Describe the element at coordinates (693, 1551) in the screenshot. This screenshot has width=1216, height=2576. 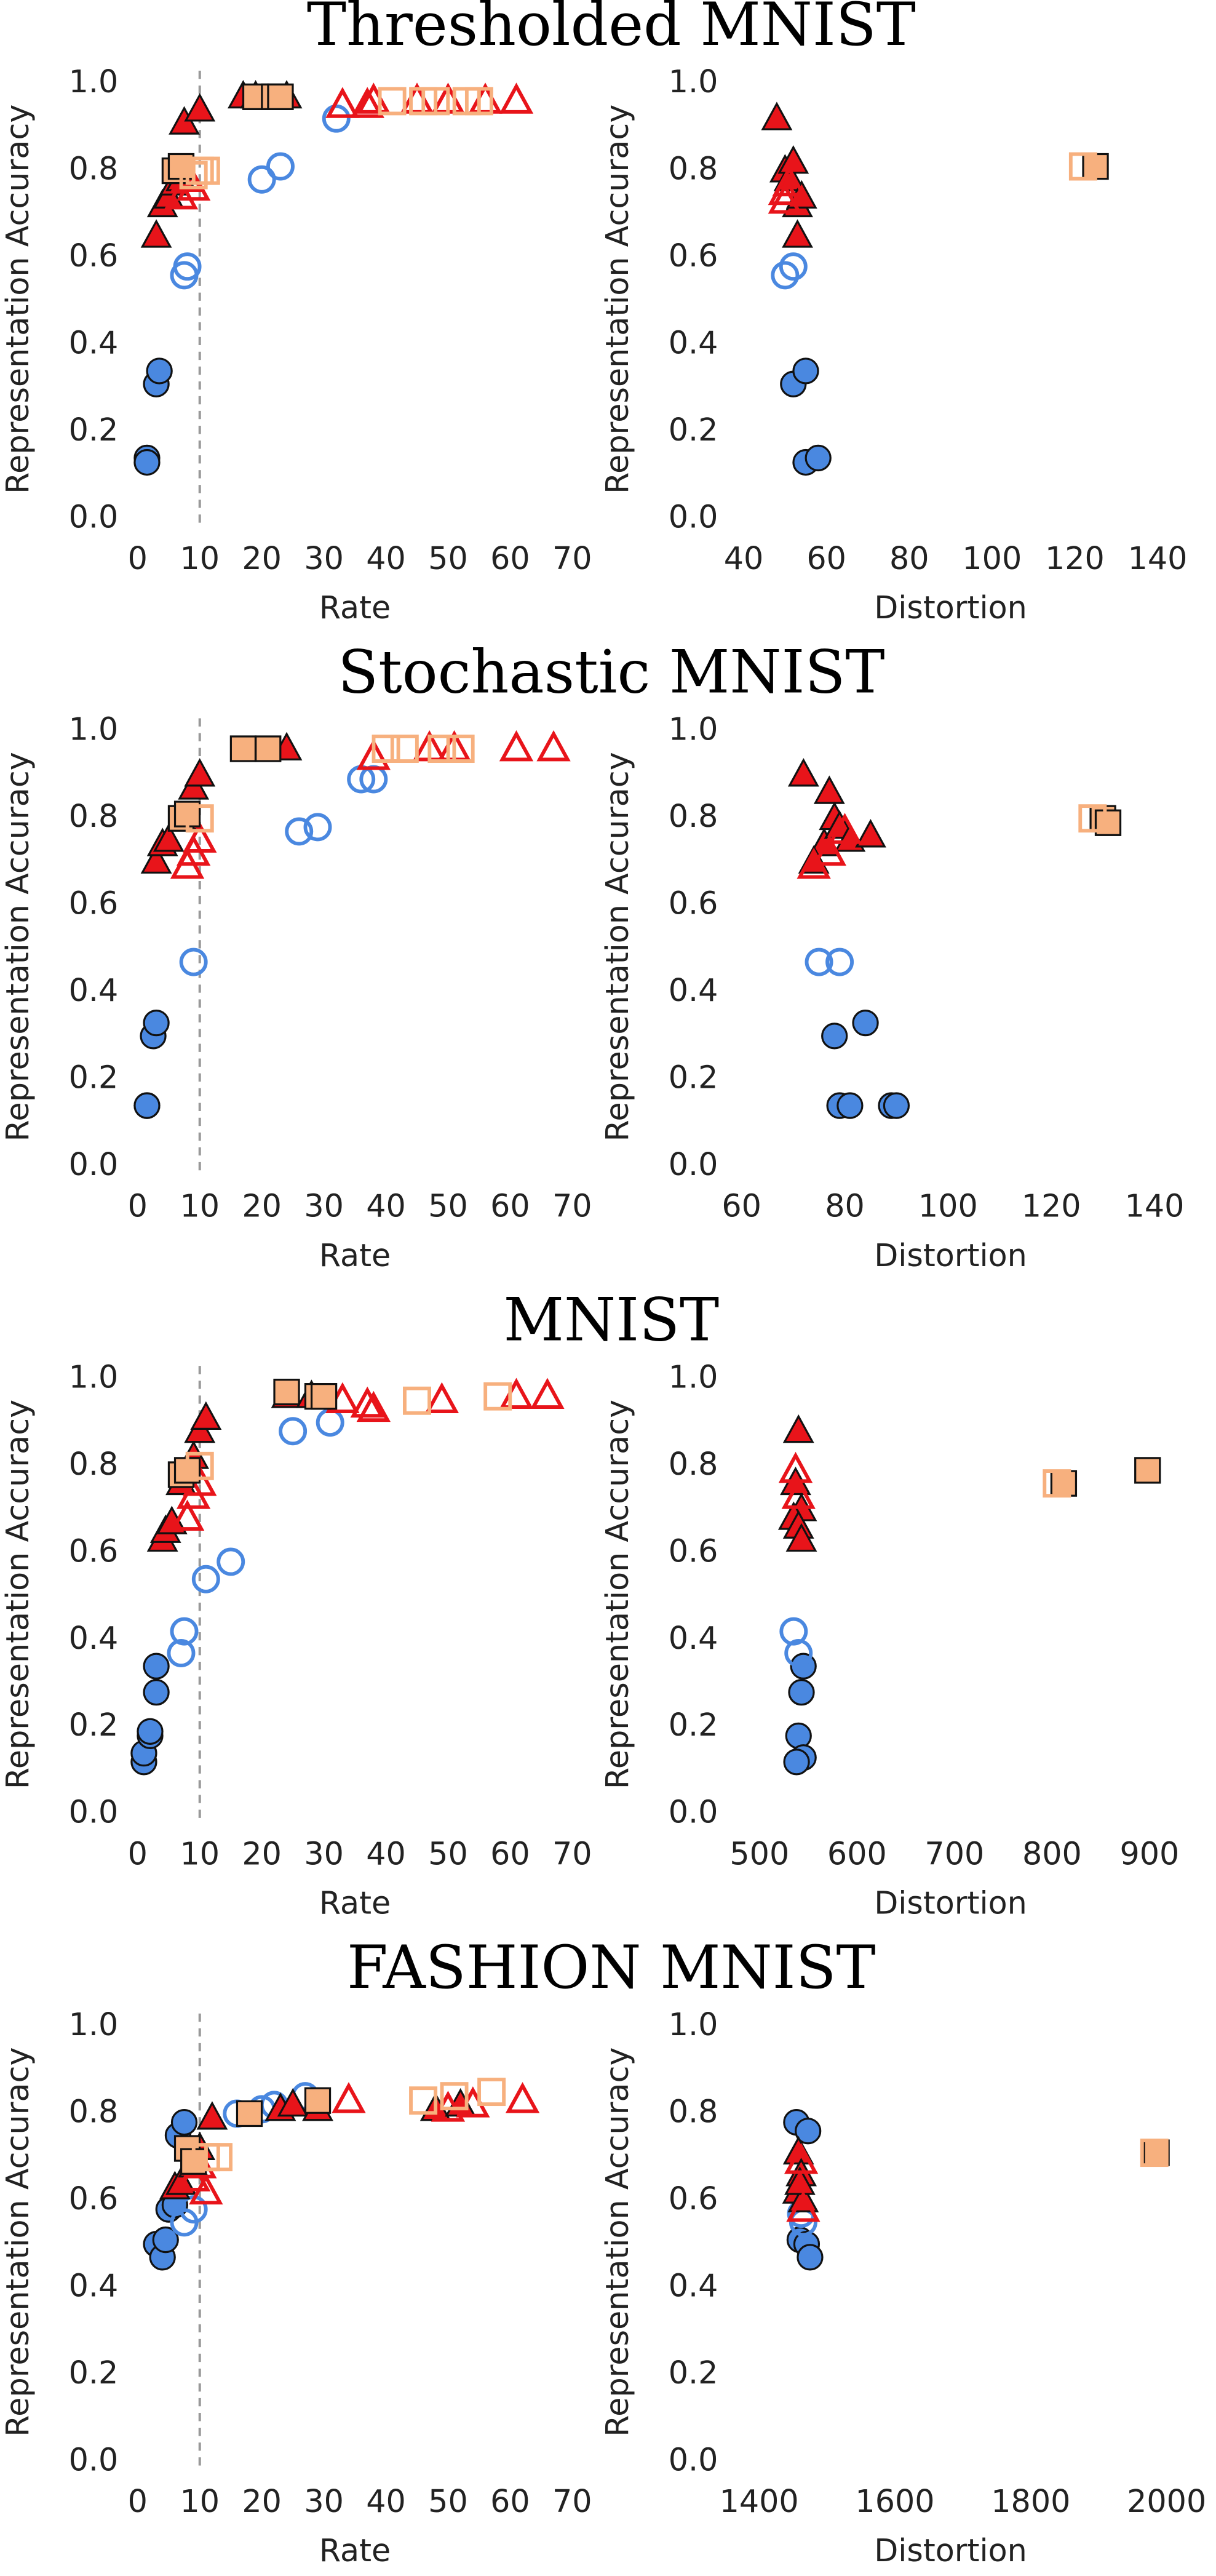
I see `y-tick-label: 0.6` at that location.